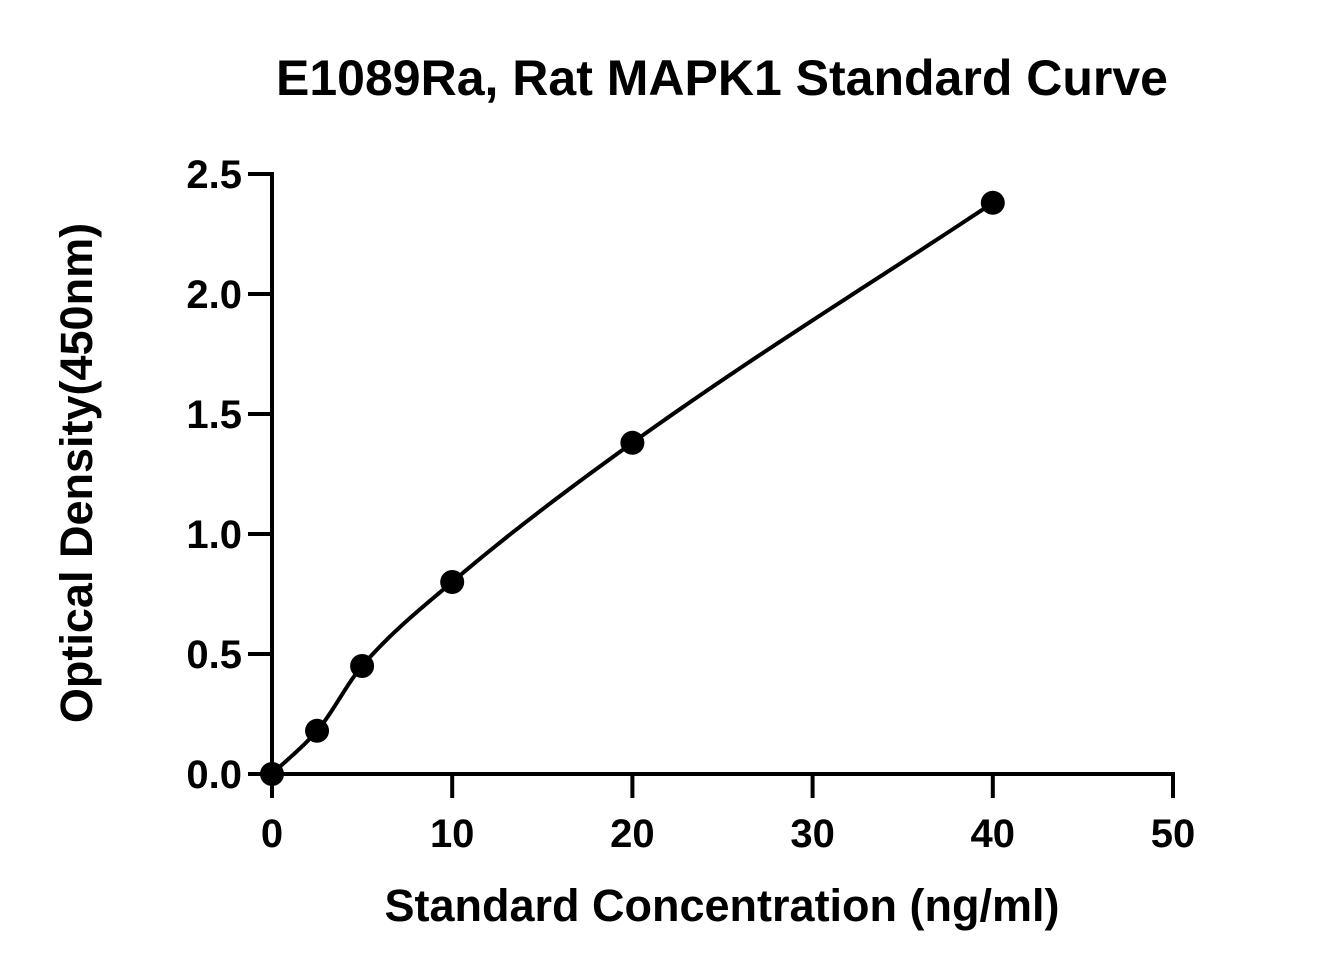  What do you see at coordinates (76, 473) in the screenshot?
I see `y-axis-title: Optical Density(450nm)` at bounding box center [76, 473].